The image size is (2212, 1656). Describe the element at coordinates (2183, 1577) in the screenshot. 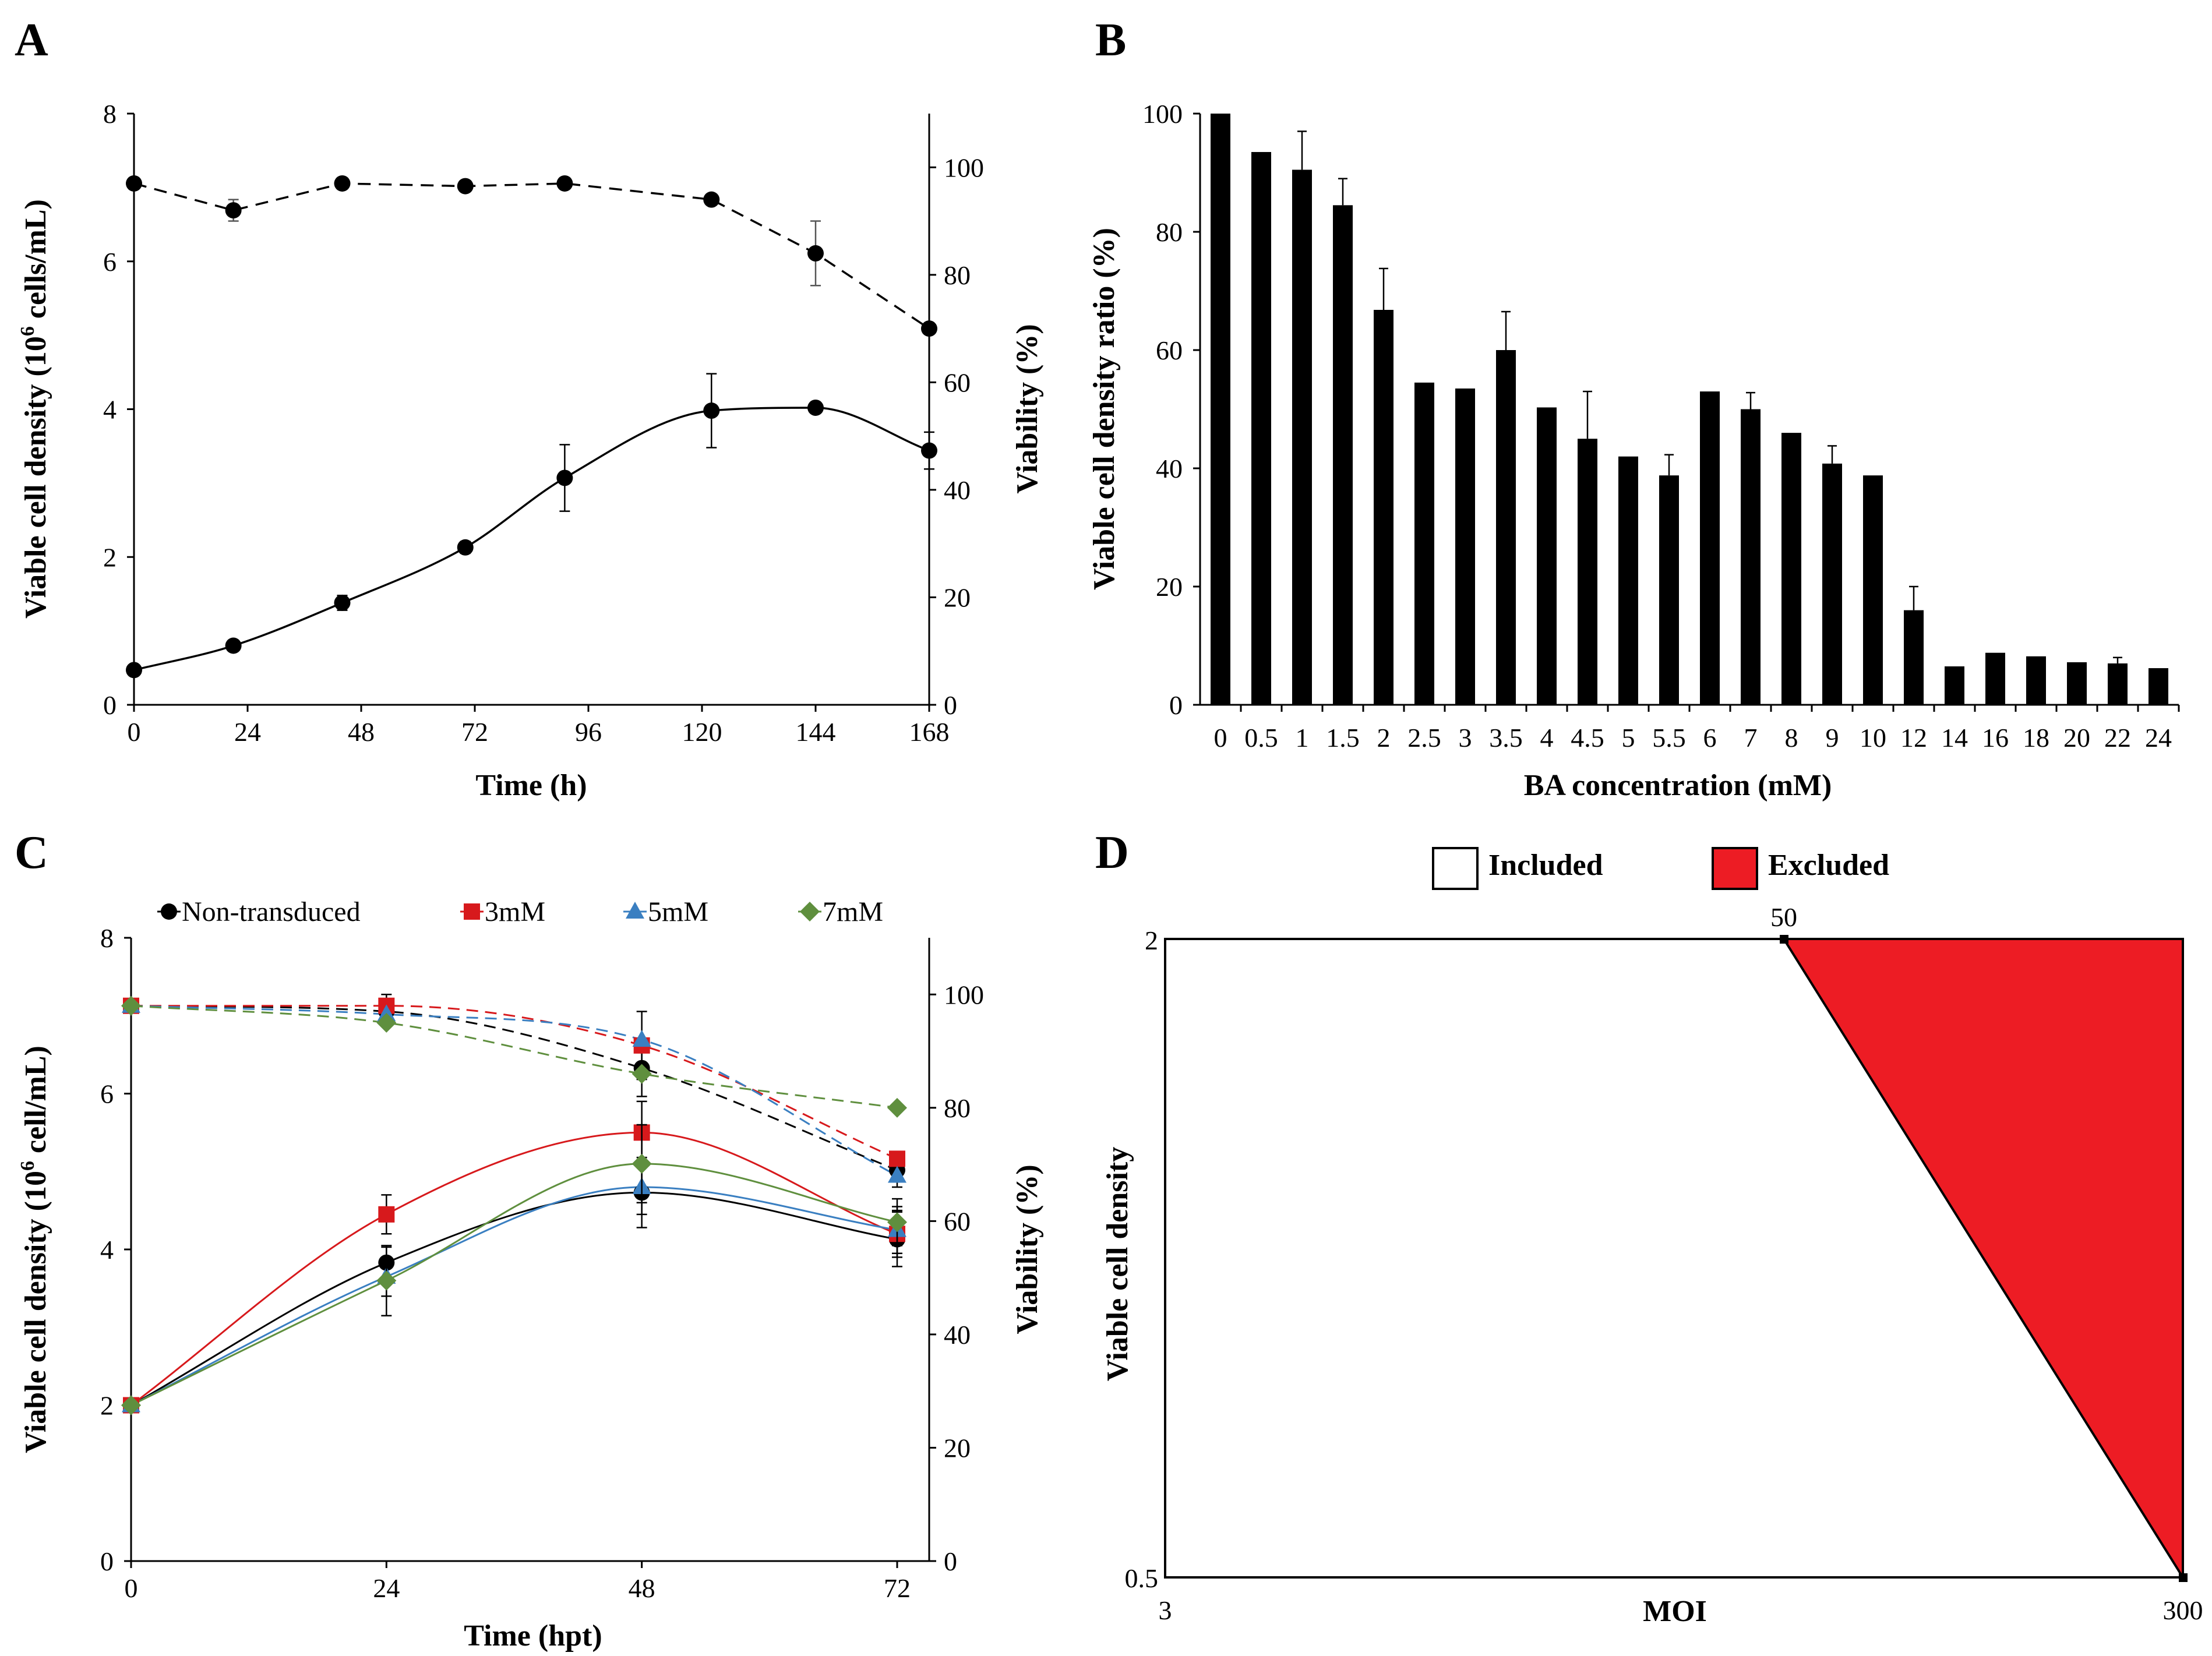

I see `point-marker-bottom` at that location.